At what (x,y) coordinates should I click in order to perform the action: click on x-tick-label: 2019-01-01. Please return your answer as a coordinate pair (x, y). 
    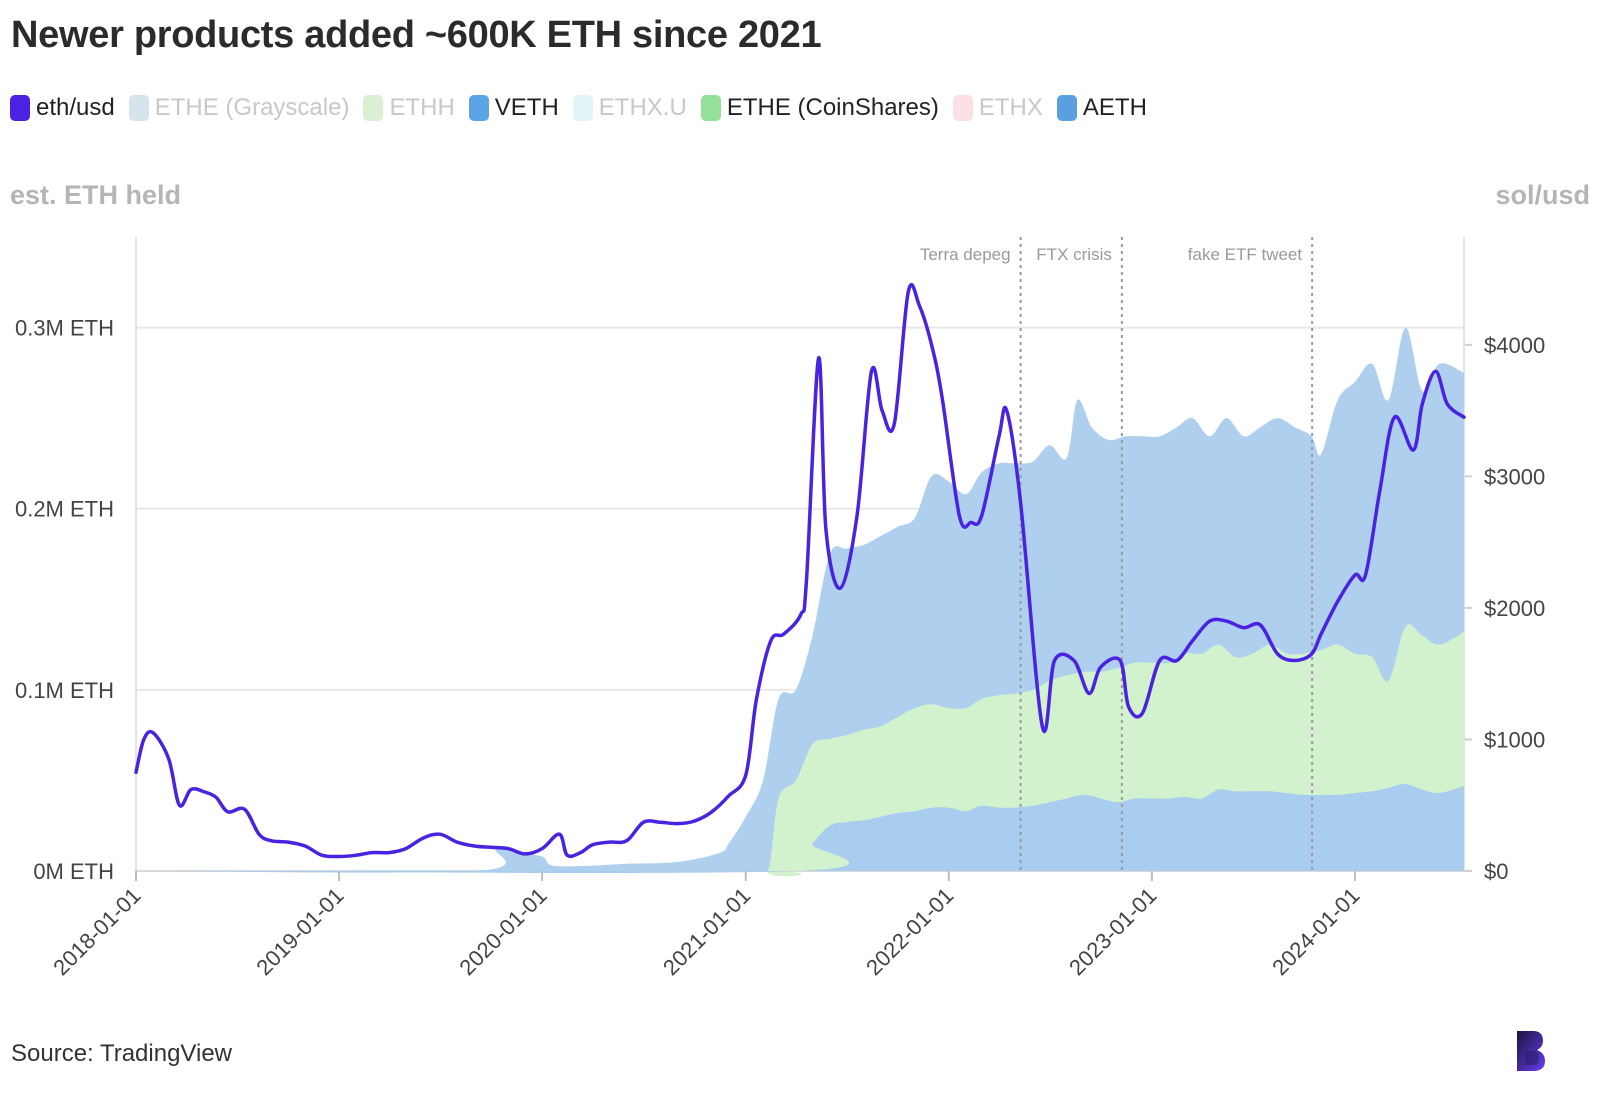
    Looking at the image, I should click on (299, 931).